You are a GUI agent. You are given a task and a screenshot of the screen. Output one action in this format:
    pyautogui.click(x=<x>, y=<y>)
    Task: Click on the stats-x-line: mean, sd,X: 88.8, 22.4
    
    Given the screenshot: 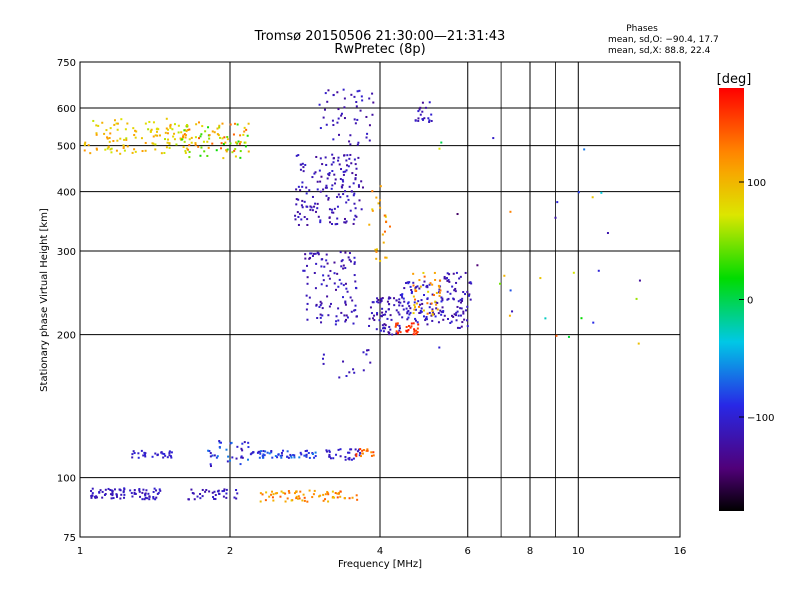 What is the action you would take?
    pyautogui.click(x=659, y=51)
    